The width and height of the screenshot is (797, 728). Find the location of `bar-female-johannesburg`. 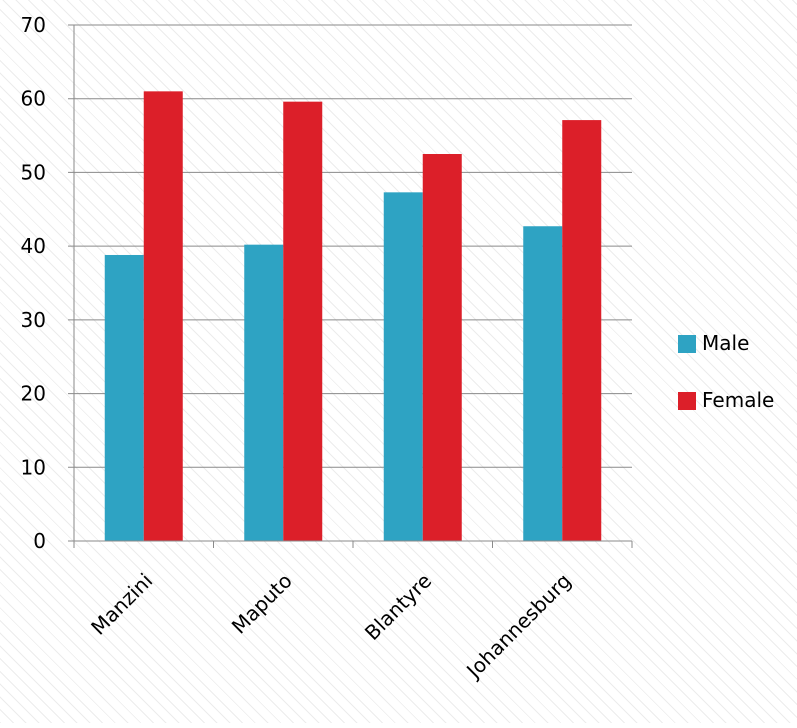

bar-female-johannesburg is located at coordinates (582, 330).